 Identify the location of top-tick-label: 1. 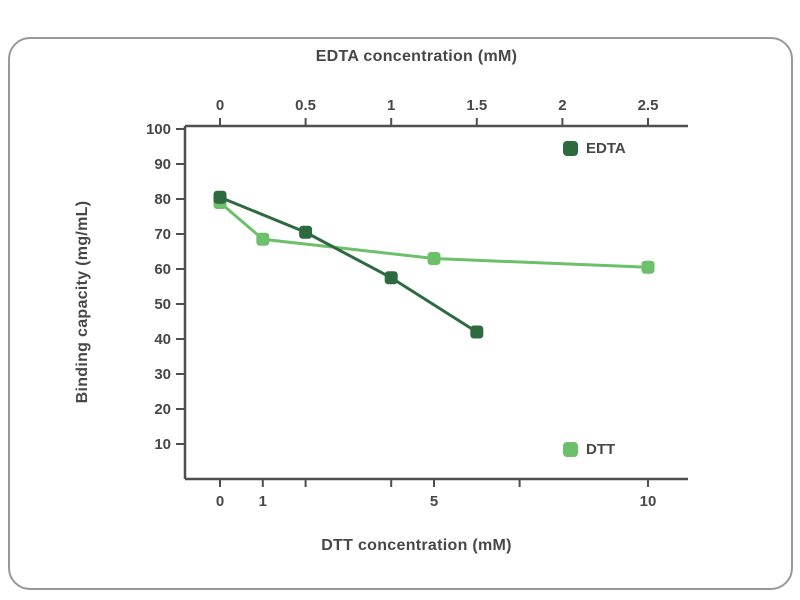
(391, 105).